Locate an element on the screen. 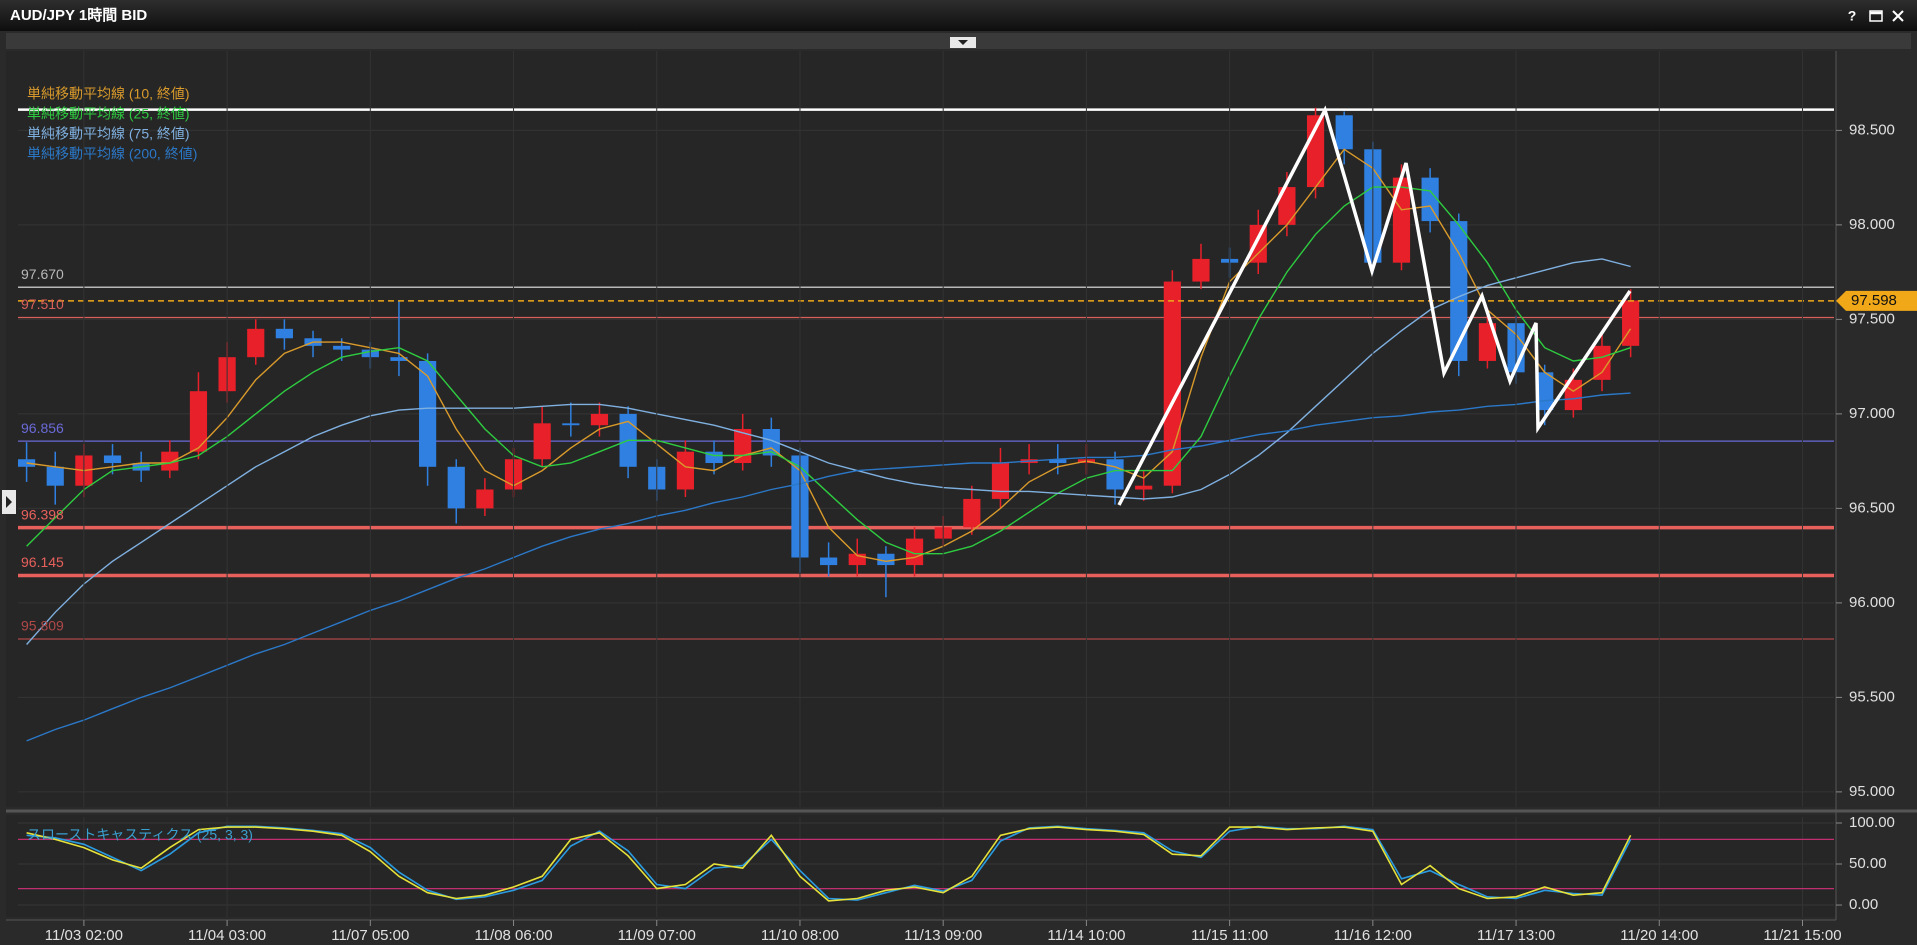 This screenshot has width=1917, height=945. y-tick-label: 98.000 is located at coordinates (1872, 224).